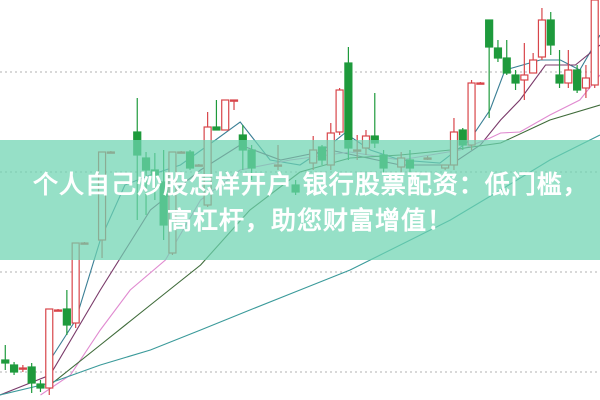  I want to click on banner-text-line2: 高杠杆，助您财富增值！, so click(310, 220).